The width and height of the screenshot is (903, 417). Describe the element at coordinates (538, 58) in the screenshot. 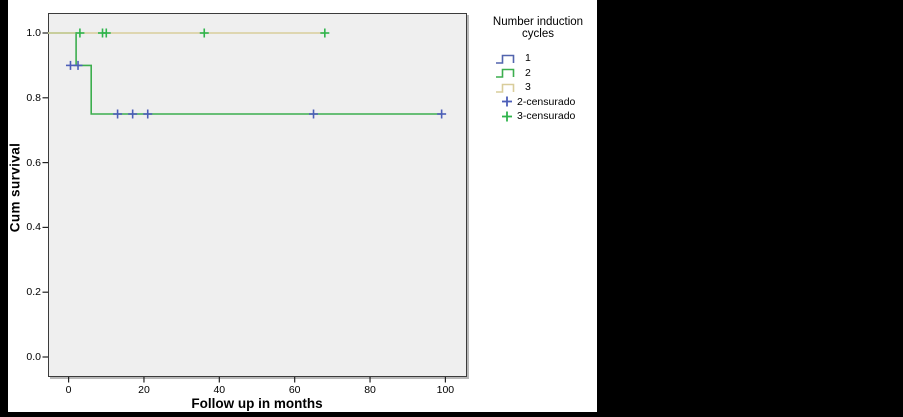

I see `legend-entry-1: 1` at that location.